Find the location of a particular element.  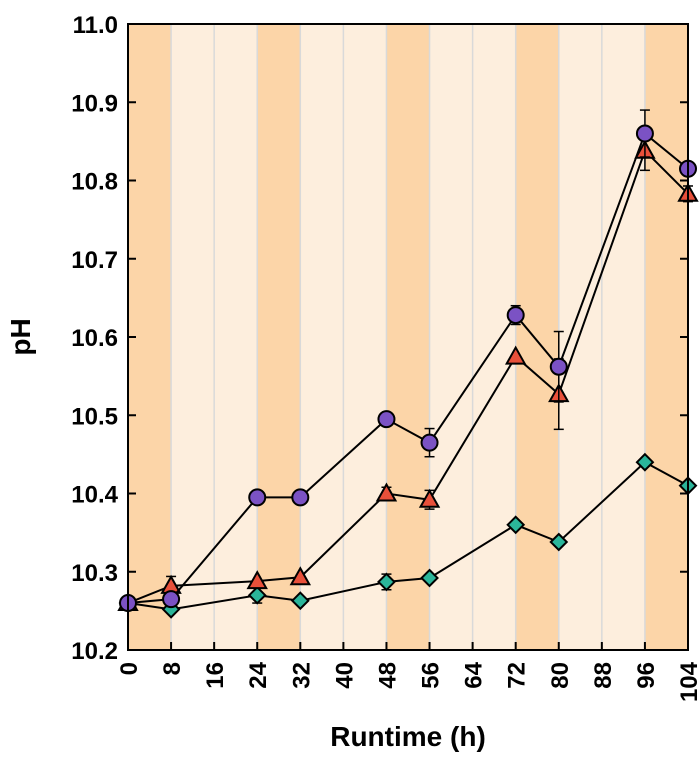

y-tick-label: 10.5 is located at coordinates (94, 416).